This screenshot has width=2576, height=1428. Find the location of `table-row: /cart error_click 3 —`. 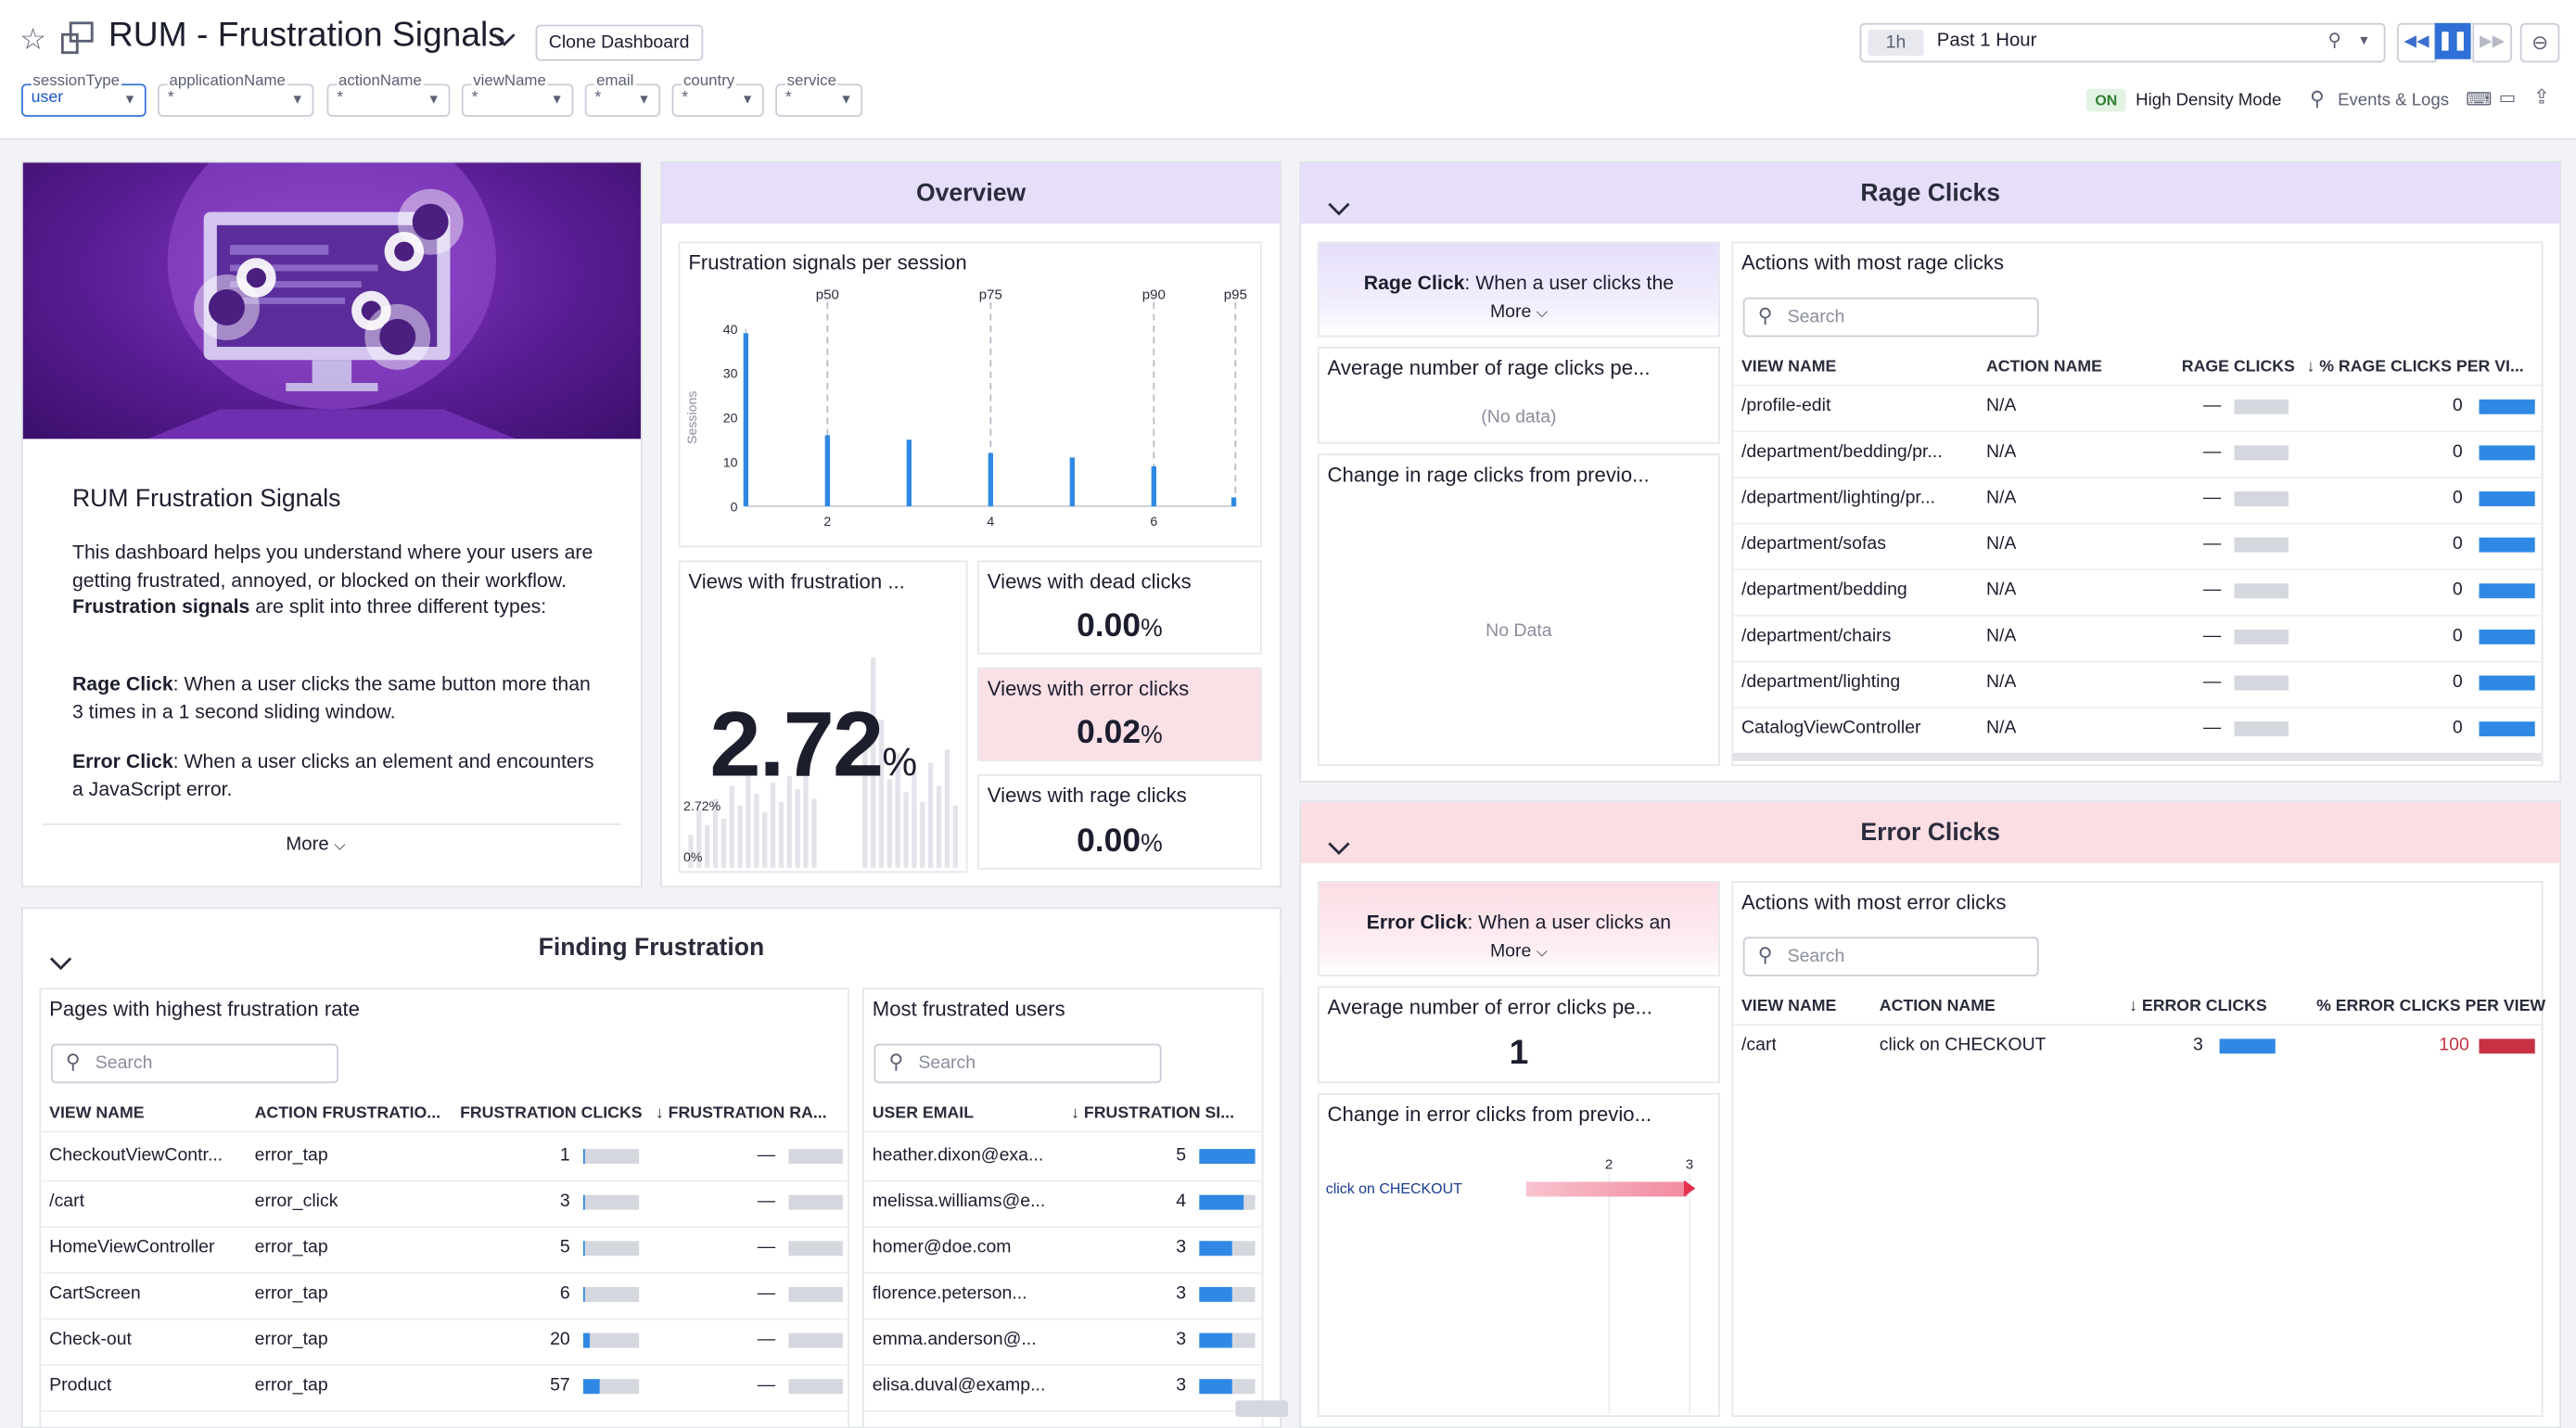

table-row: /cart error_click 3 — is located at coordinates (445, 1215).